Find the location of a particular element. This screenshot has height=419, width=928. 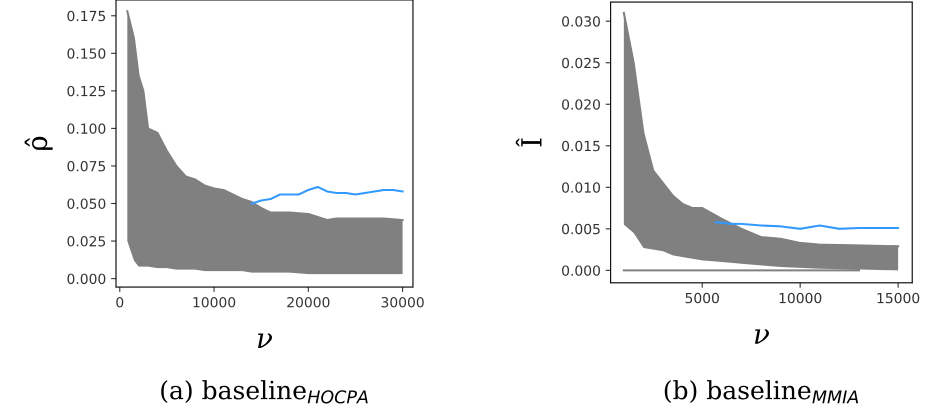

text: (b) baseline$_{MMIA}$ is located at coordinates (761, 392).